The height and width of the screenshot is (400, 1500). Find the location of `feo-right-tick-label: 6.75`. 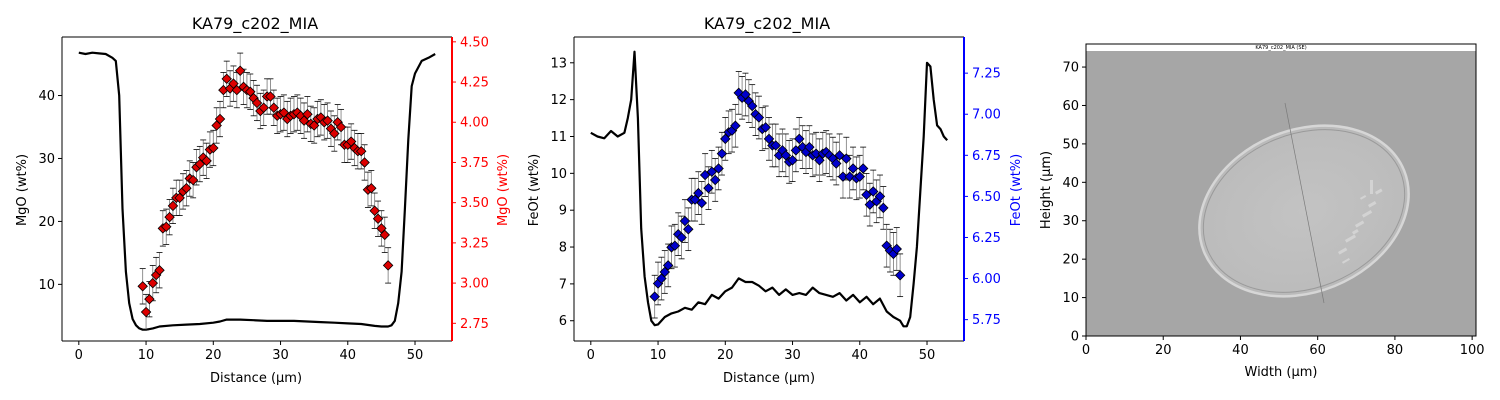

feo-right-tick-label: 6.75 is located at coordinates (986, 156).